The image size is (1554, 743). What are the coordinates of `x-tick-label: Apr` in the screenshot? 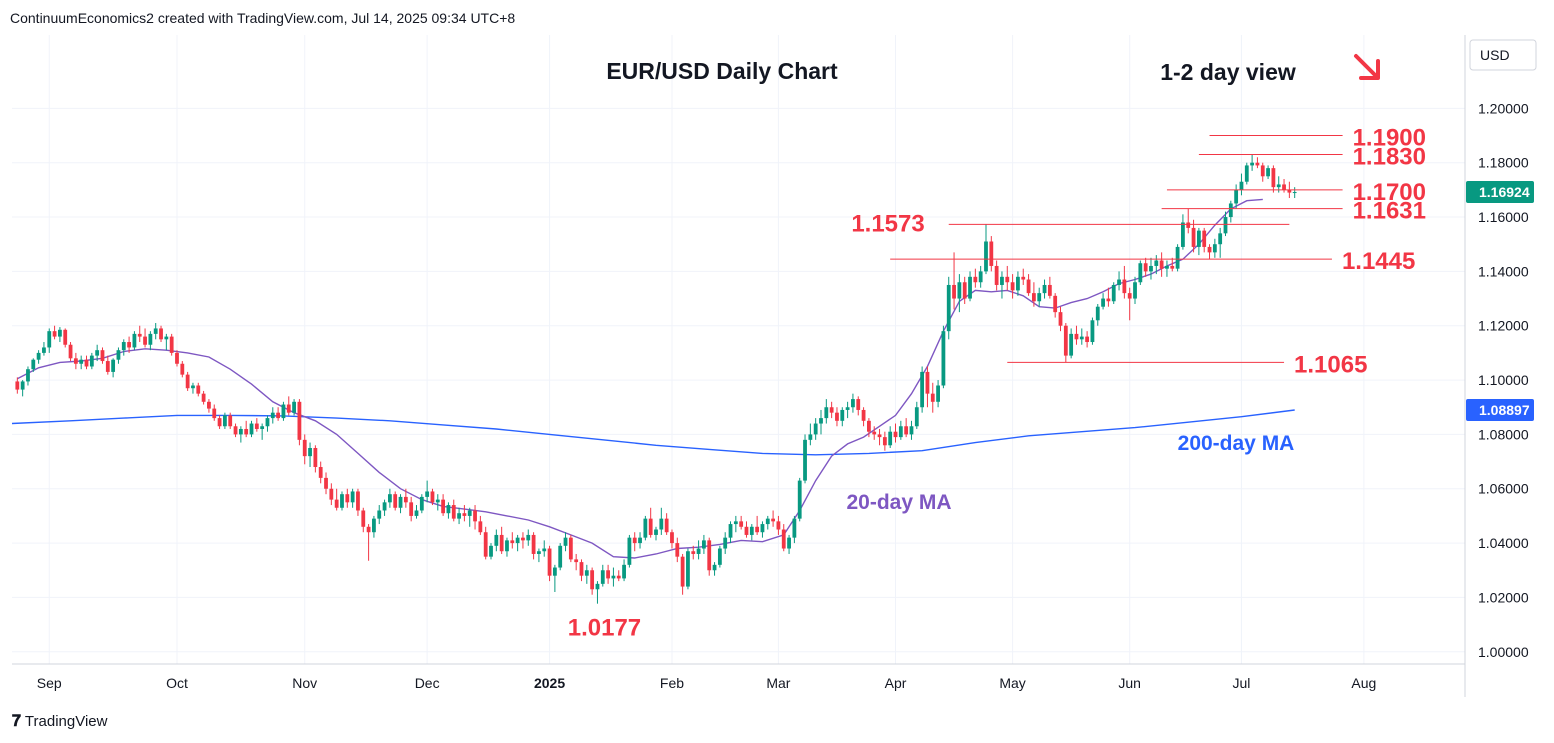 It's located at (896, 683).